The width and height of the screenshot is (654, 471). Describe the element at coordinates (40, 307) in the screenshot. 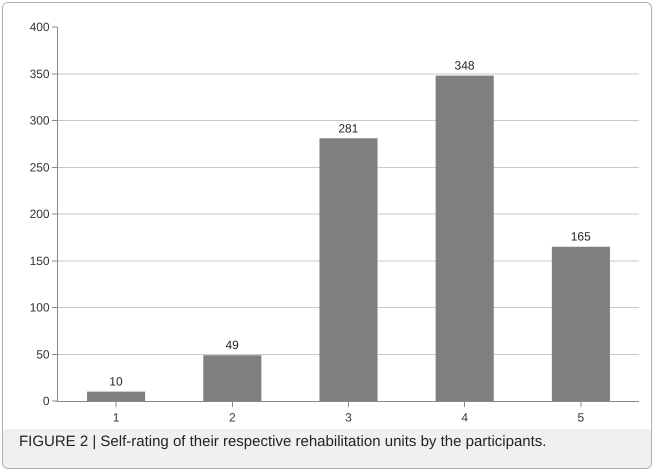

I see `y-tick-label: 100` at that location.